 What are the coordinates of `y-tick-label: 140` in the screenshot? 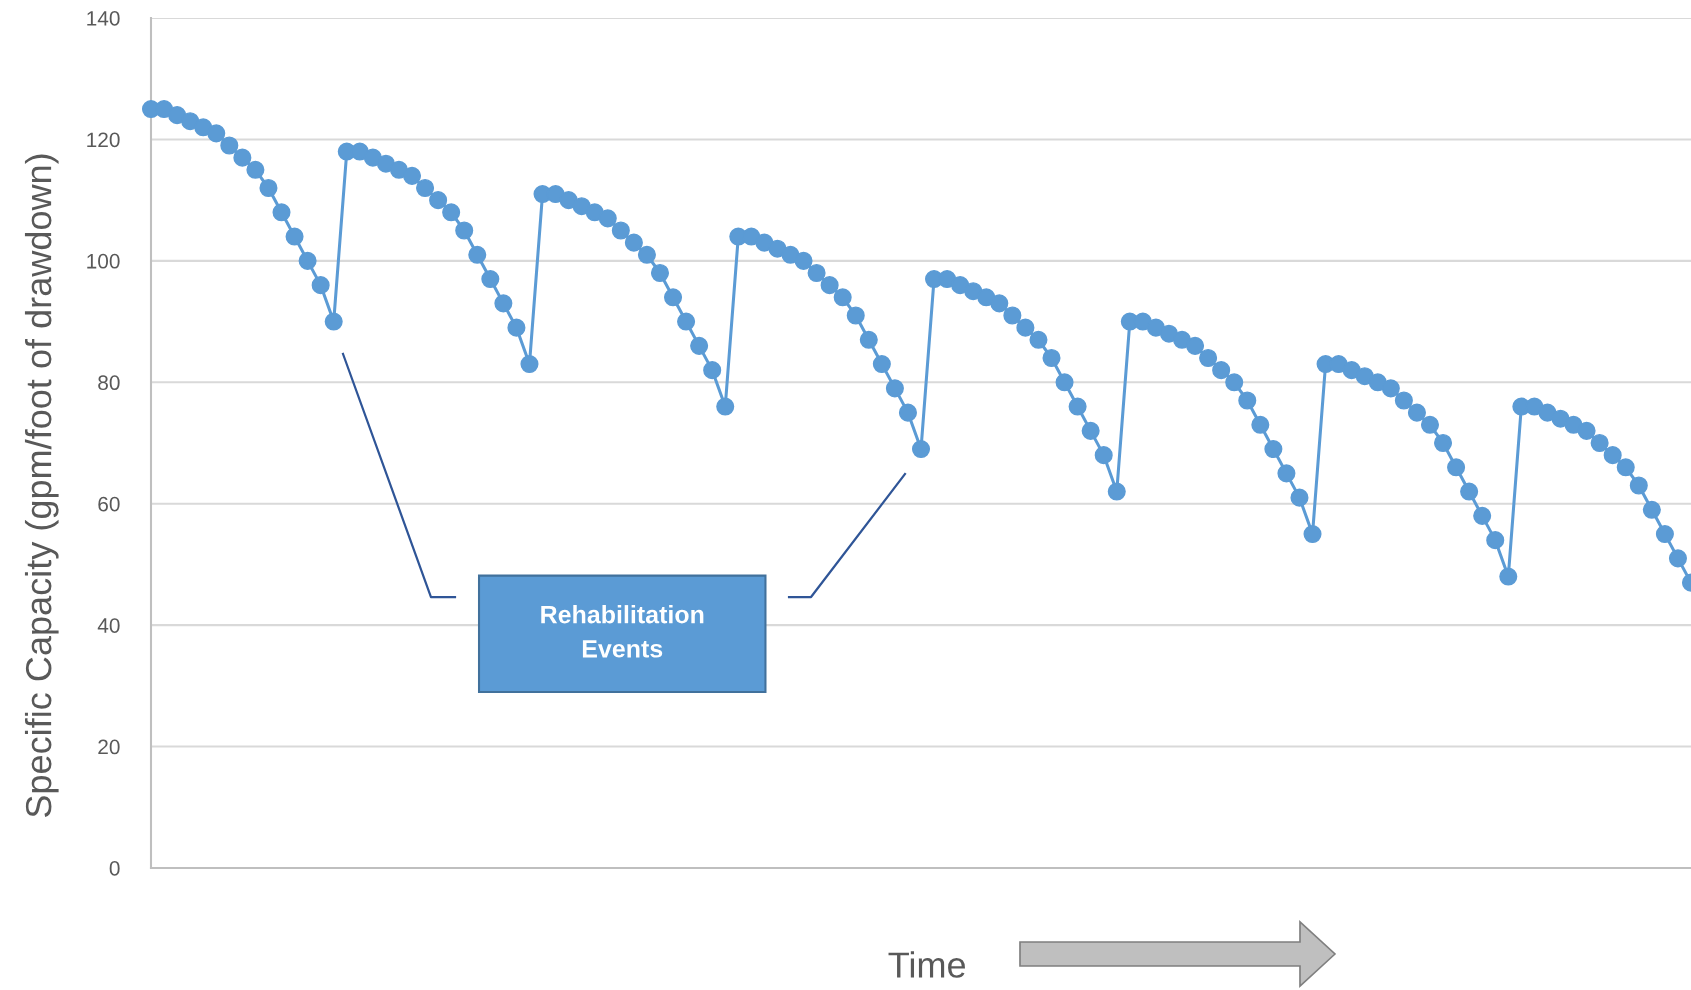 It's located at (103, 18).